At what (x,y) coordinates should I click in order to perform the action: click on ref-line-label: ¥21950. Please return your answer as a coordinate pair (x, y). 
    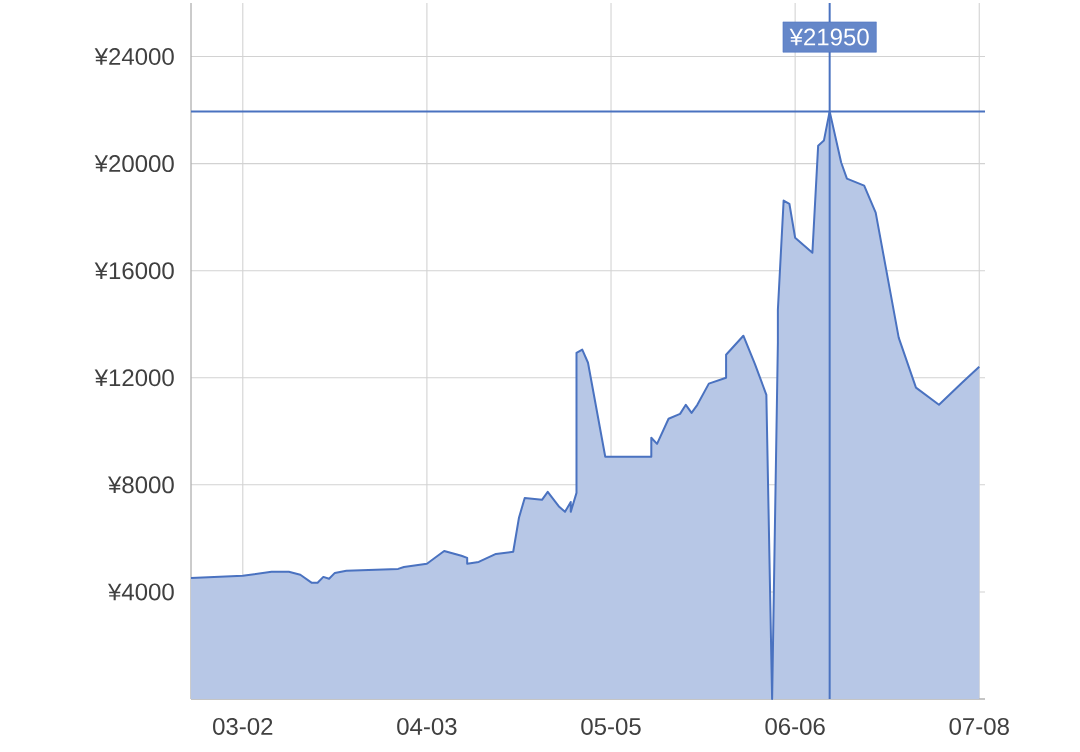
    Looking at the image, I should click on (829, 37).